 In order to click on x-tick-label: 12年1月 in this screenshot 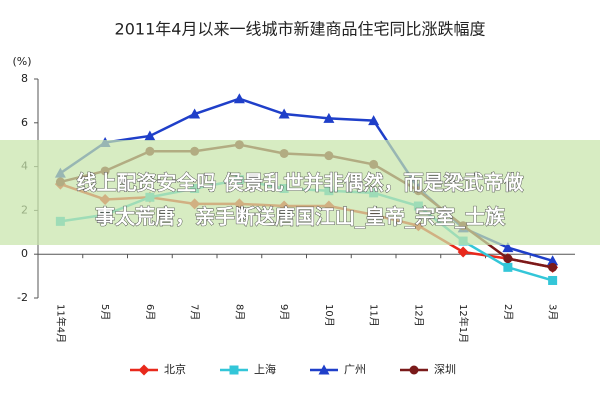, I will do `click(463, 323)`.